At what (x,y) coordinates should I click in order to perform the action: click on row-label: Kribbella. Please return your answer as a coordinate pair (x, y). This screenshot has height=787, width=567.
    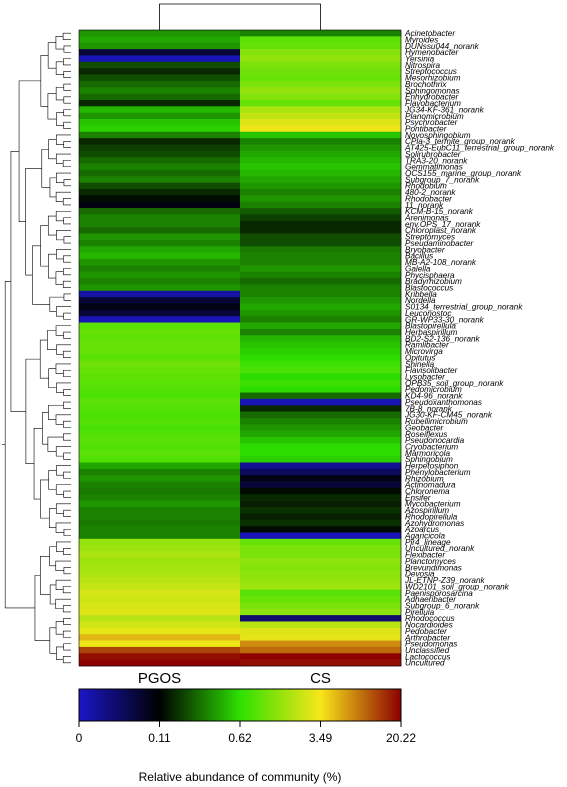
    Looking at the image, I should click on (421, 294).